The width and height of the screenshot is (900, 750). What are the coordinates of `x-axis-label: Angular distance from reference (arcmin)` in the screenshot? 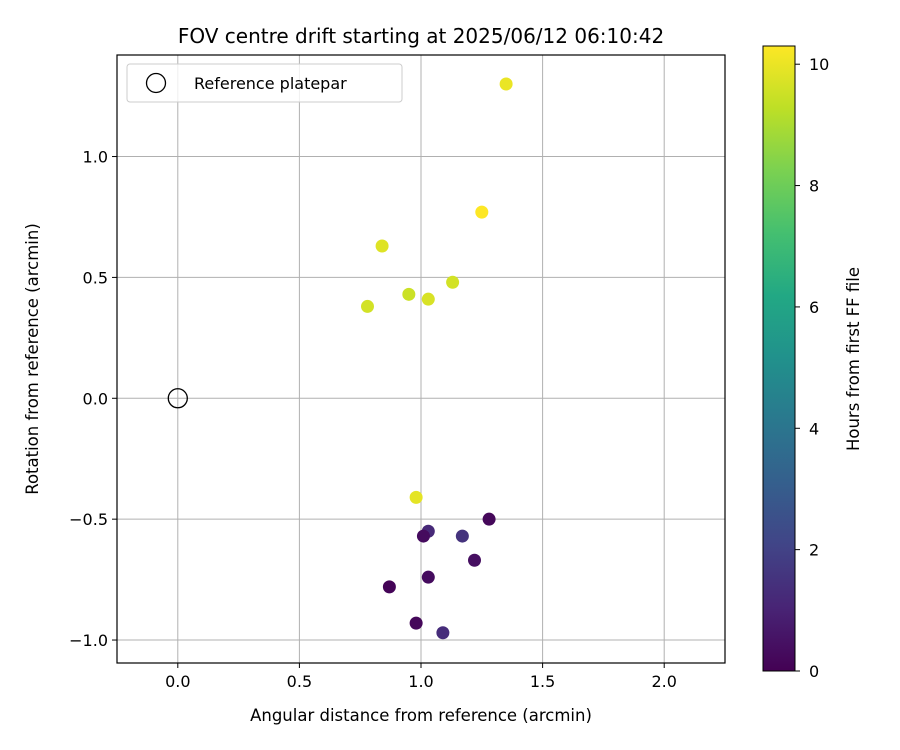 It's located at (421, 715).